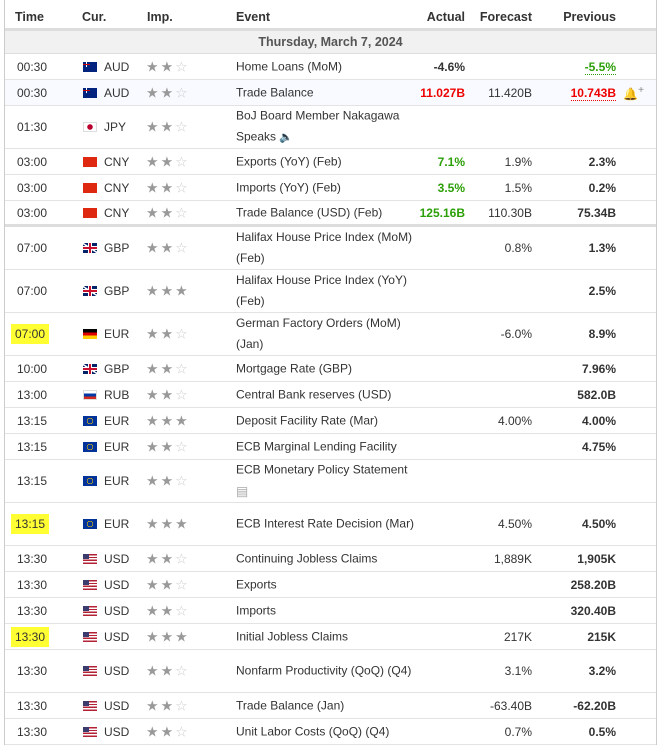 The width and height of the screenshot is (662, 745). I want to click on event-link: Imports, so click(256, 610).